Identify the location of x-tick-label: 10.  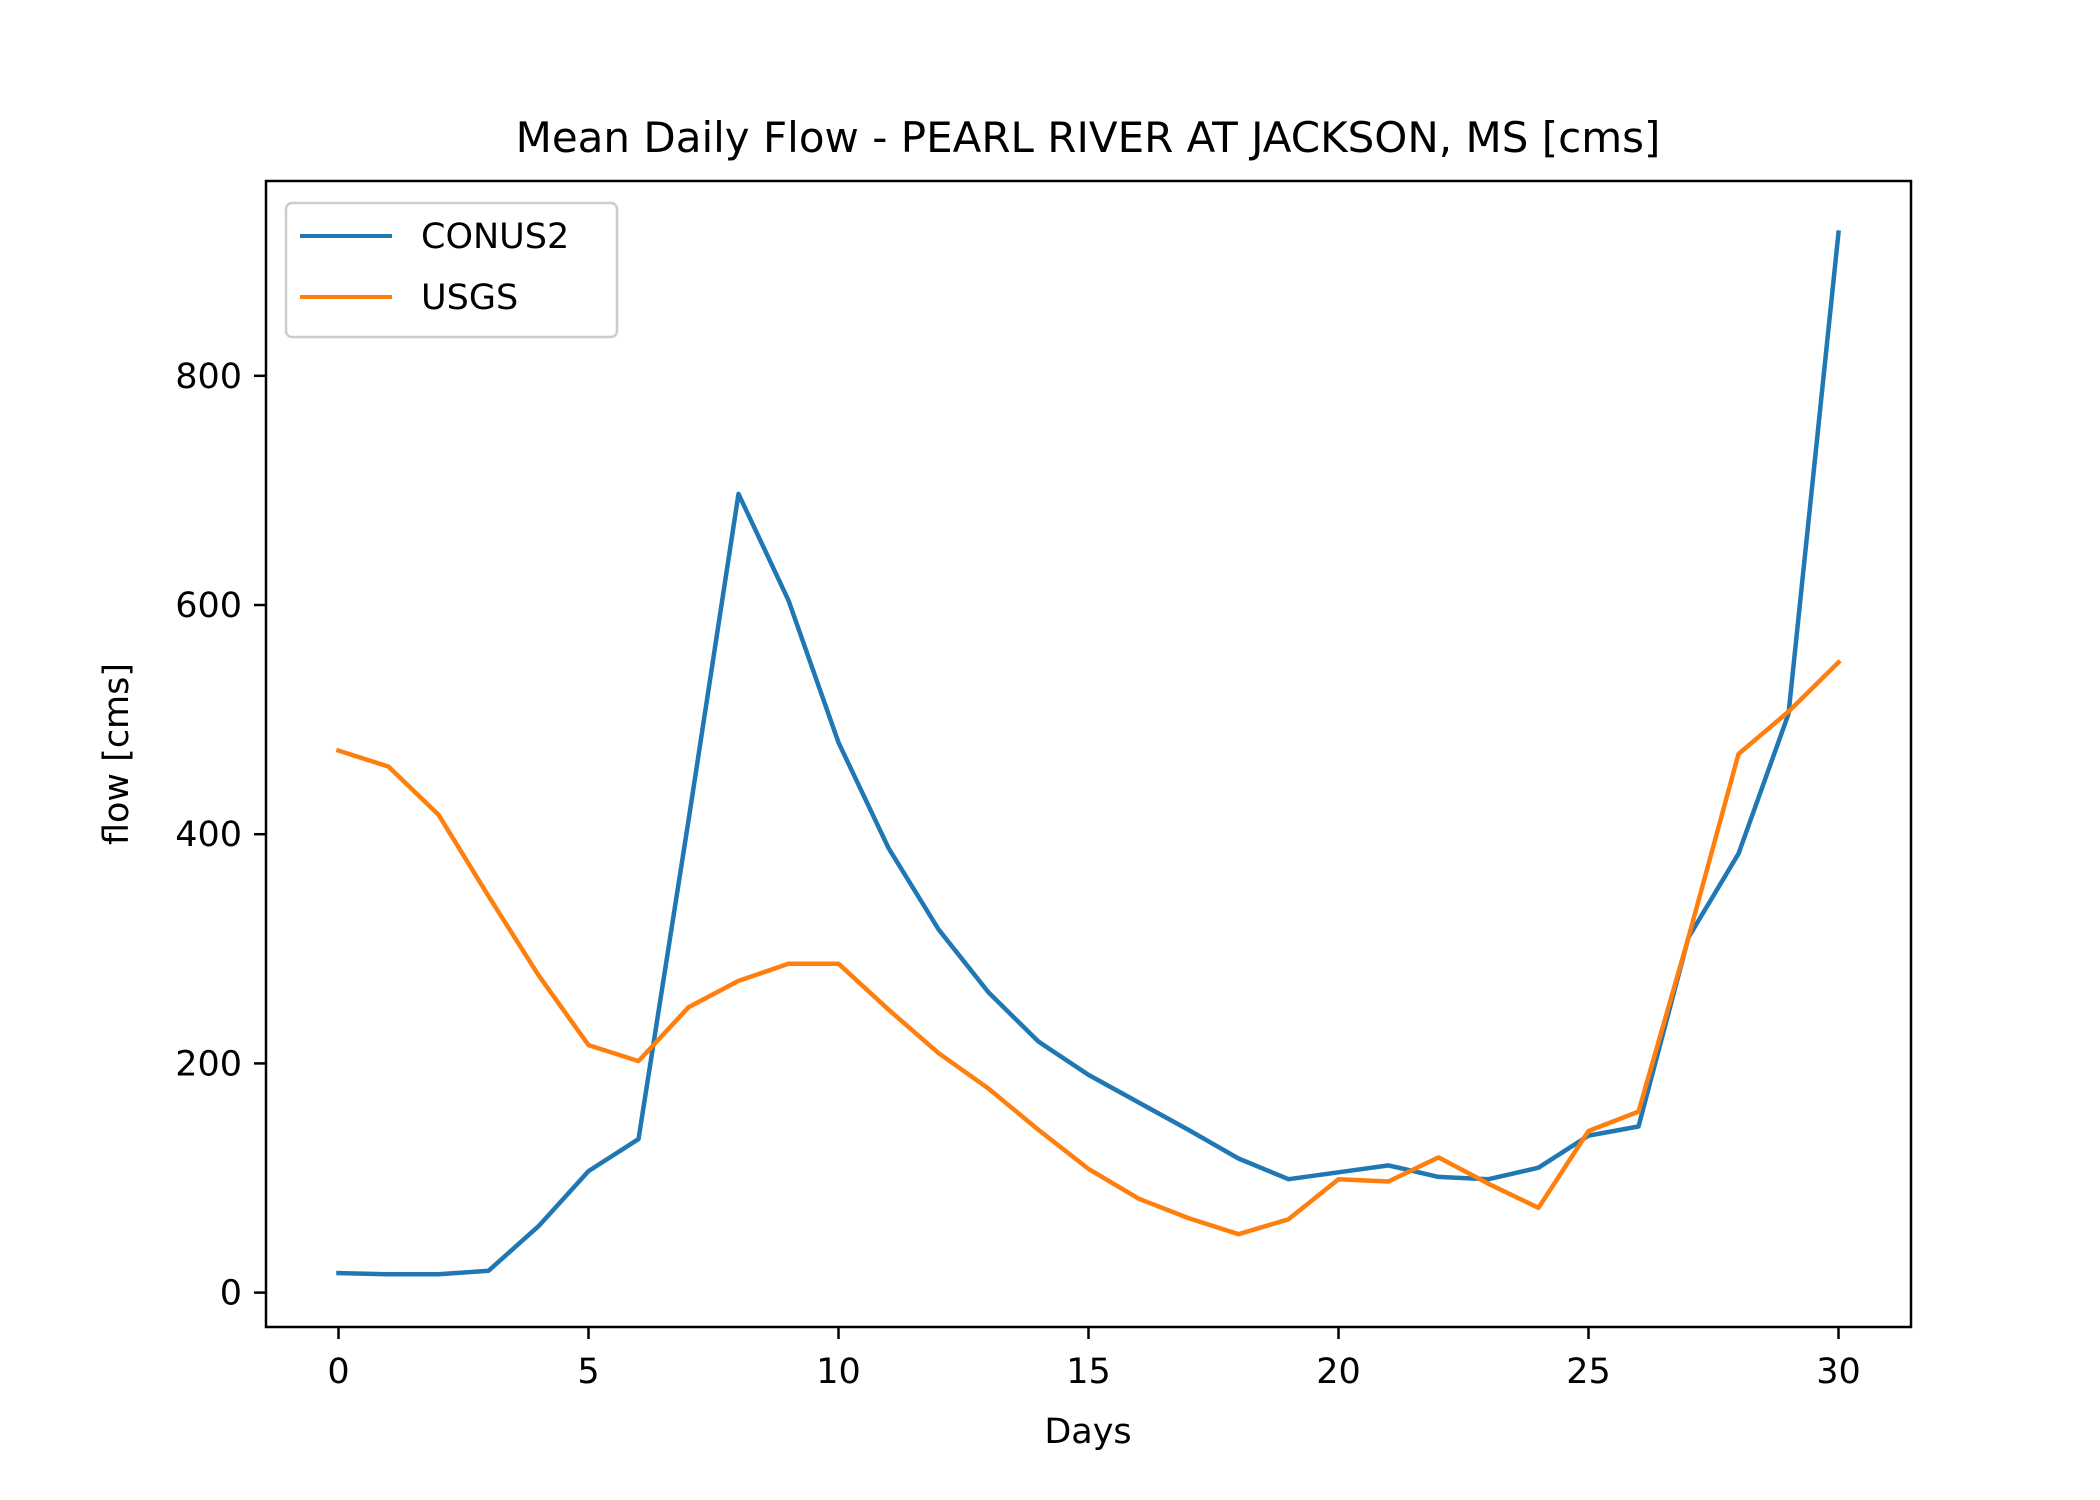
(838, 1372).